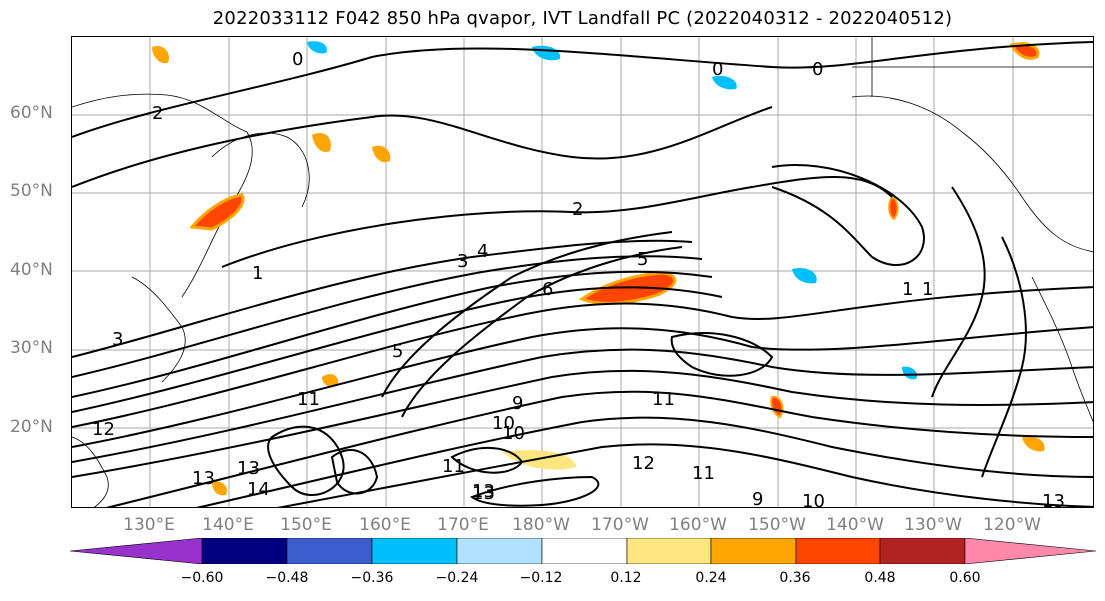  Describe the element at coordinates (287, 578) in the screenshot. I see `colorbar-tick-label: −0.48` at that location.